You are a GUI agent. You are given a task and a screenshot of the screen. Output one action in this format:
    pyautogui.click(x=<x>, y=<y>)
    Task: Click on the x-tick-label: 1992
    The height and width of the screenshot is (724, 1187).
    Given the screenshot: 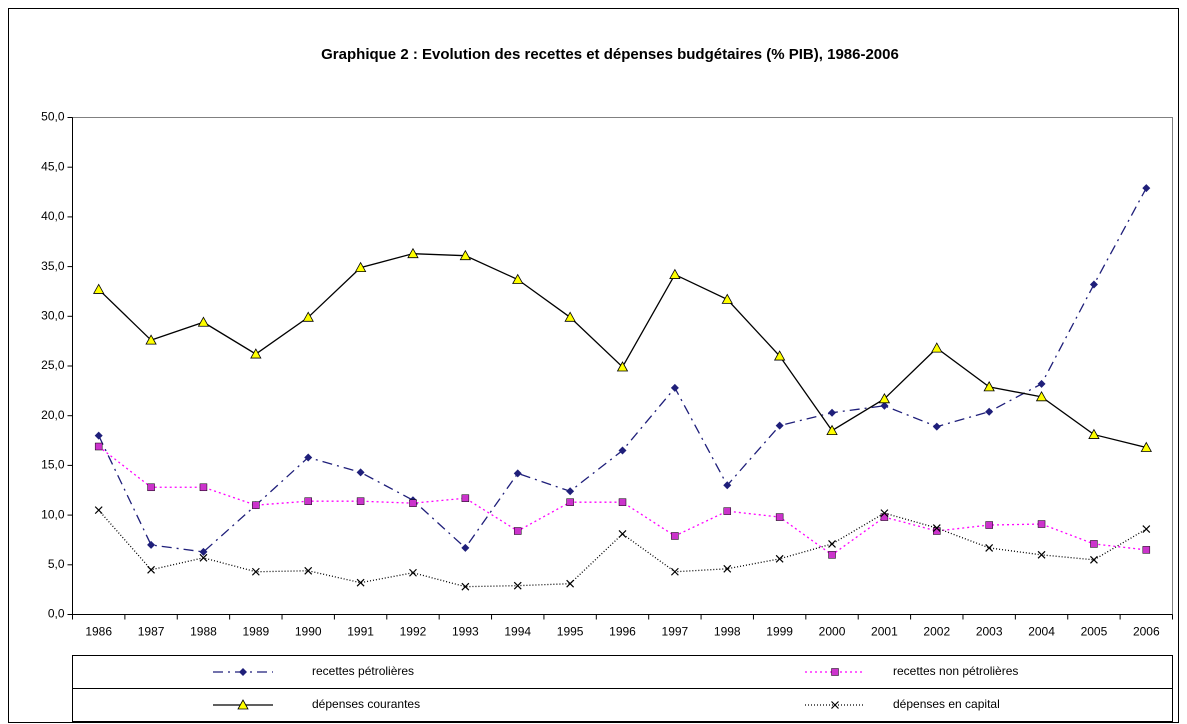 What is the action you would take?
    pyautogui.click(x=413, y=632)
    